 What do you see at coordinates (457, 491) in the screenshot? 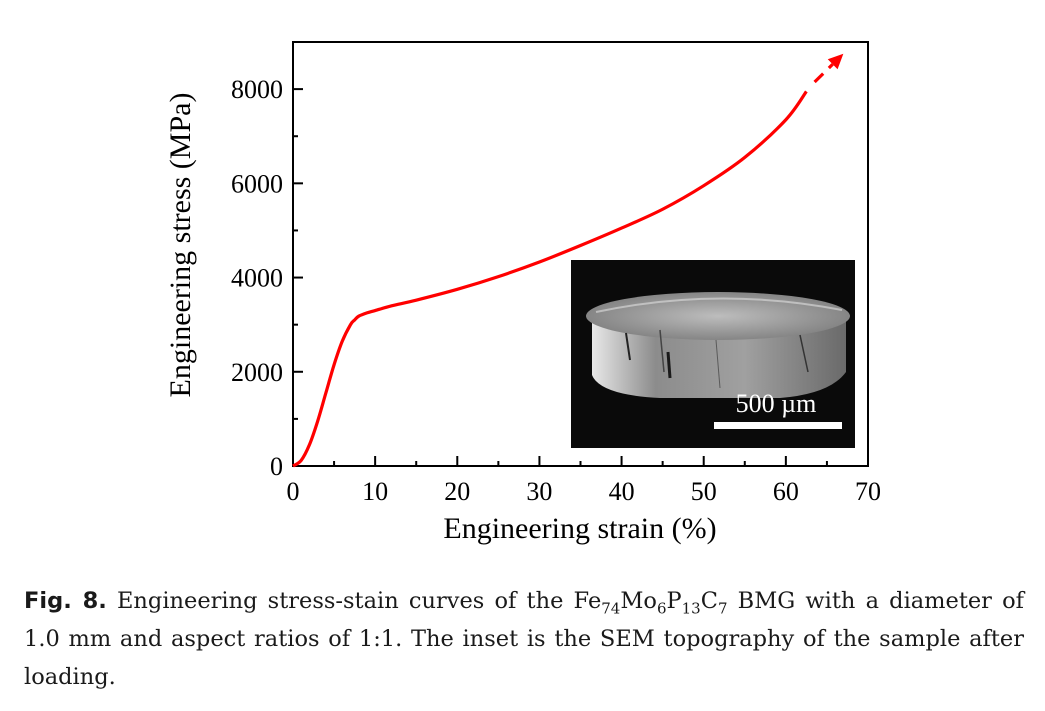
I see `x-tick-label: 20` at bounding box center [457, 491].